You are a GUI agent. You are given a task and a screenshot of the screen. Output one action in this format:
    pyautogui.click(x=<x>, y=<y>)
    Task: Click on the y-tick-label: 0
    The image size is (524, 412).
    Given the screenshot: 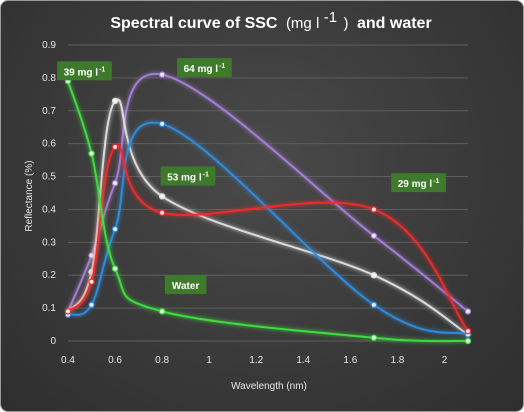 What is the action you would take?
    pyautogui.click(x=53, y=341)
    